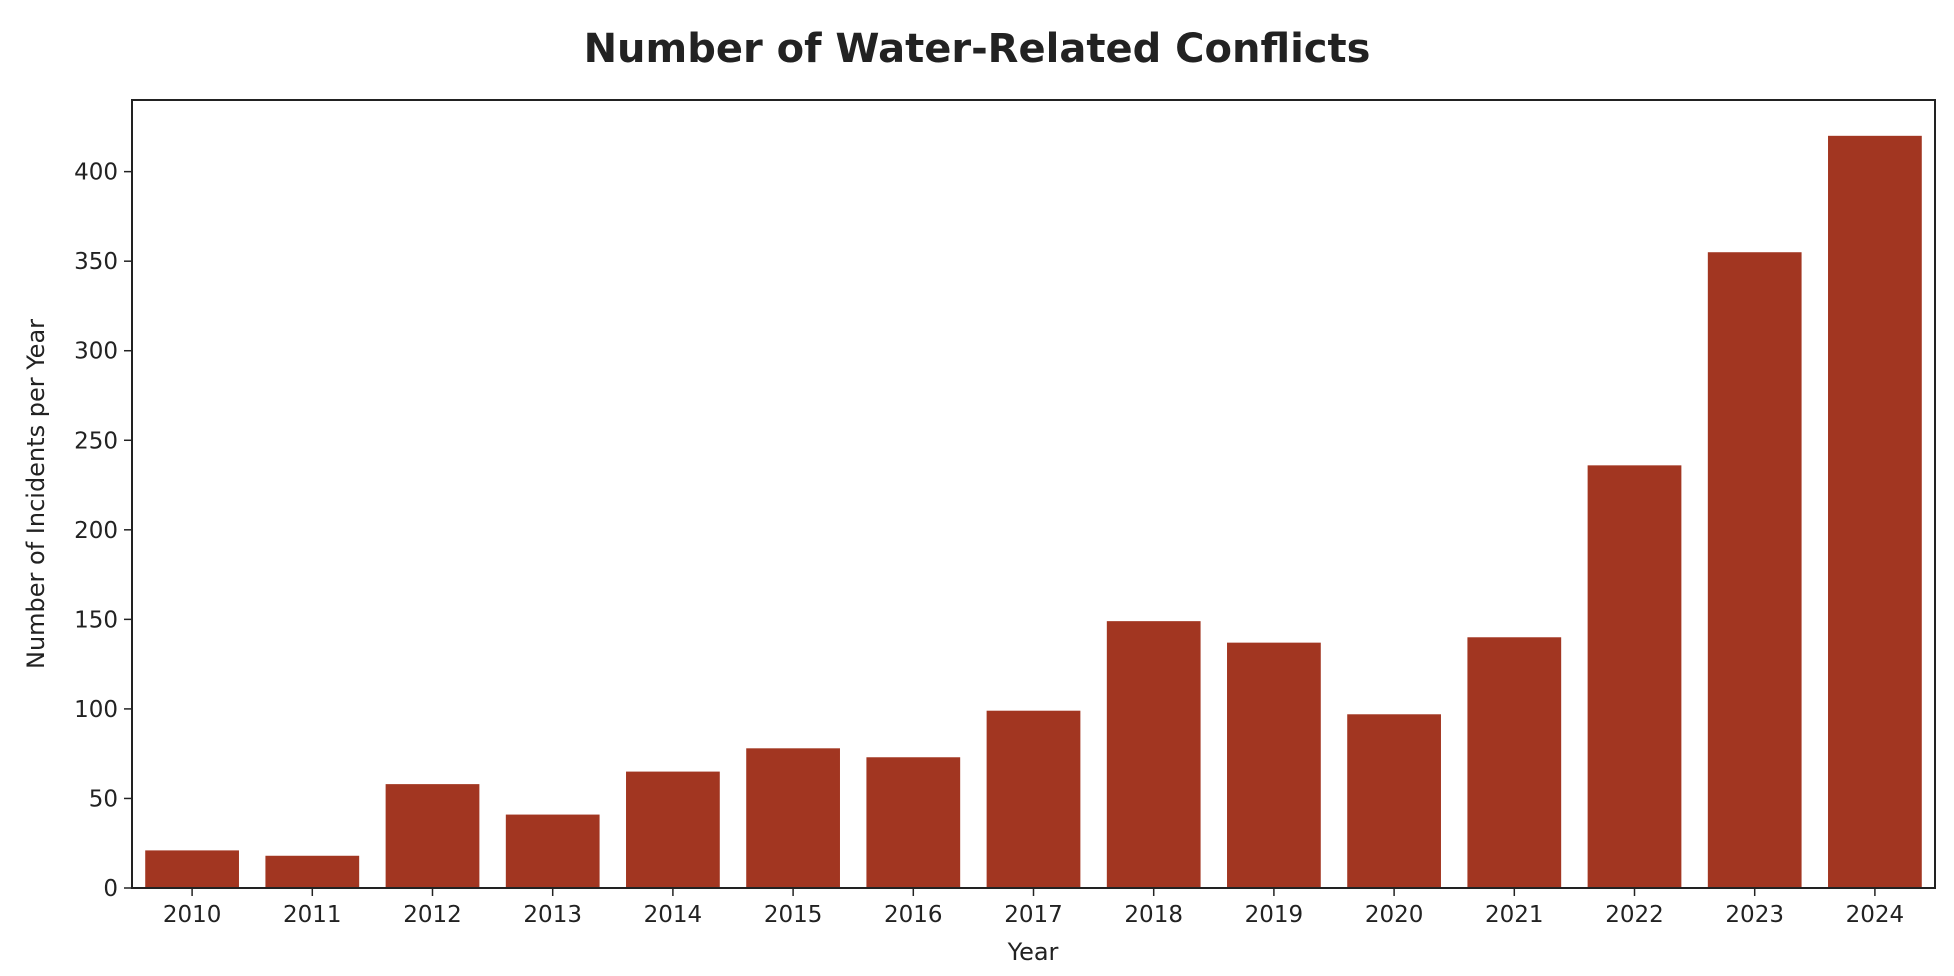  What do you see at coordinates (96, 352) in the screenshot?
I see `y-tick-label: 300` at bounding box center [96, 352].